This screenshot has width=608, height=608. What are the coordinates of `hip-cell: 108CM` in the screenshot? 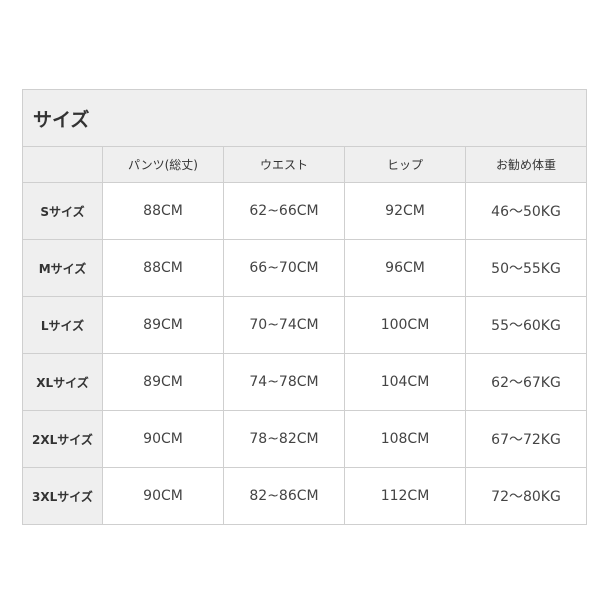 It's located at (405, 439).